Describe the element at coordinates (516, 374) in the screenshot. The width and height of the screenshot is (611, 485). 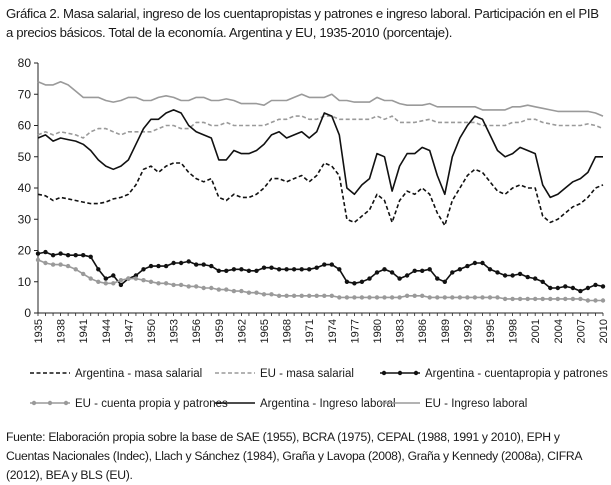
I see `legend-label: Argentina - cuentapropia y patrones` at that location.